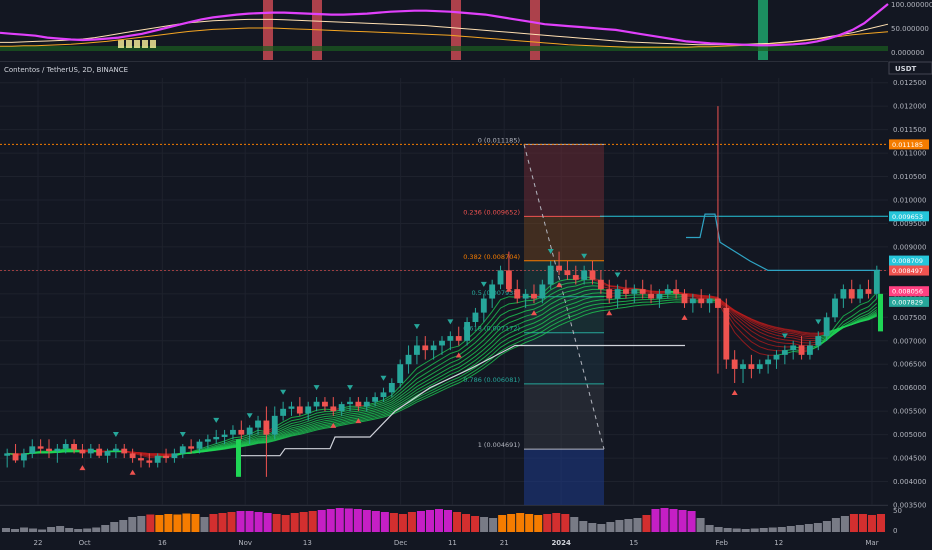 The image size is (932, 550). What do you see at coordinates (906, 69) in the screenshot?
I see `currency-badge: USDT` at bounding box center [906, 69].